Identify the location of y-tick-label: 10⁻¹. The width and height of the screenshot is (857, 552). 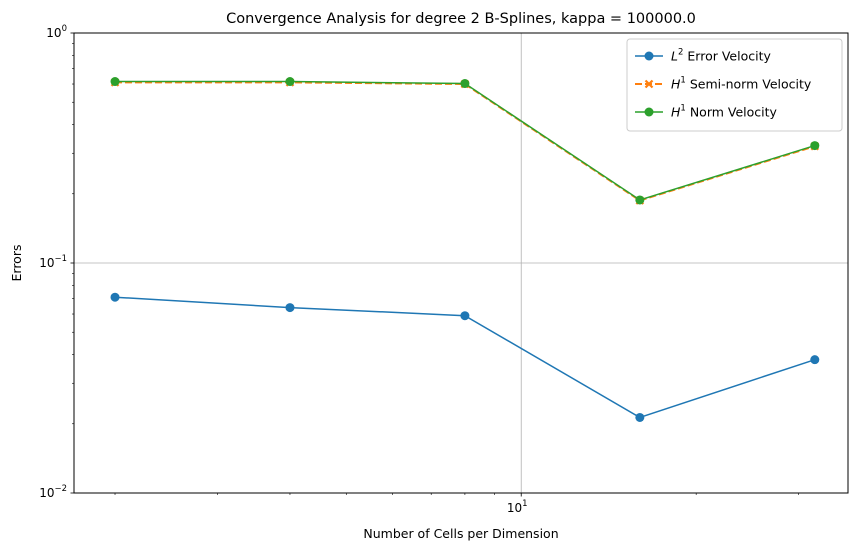
(53, 262).